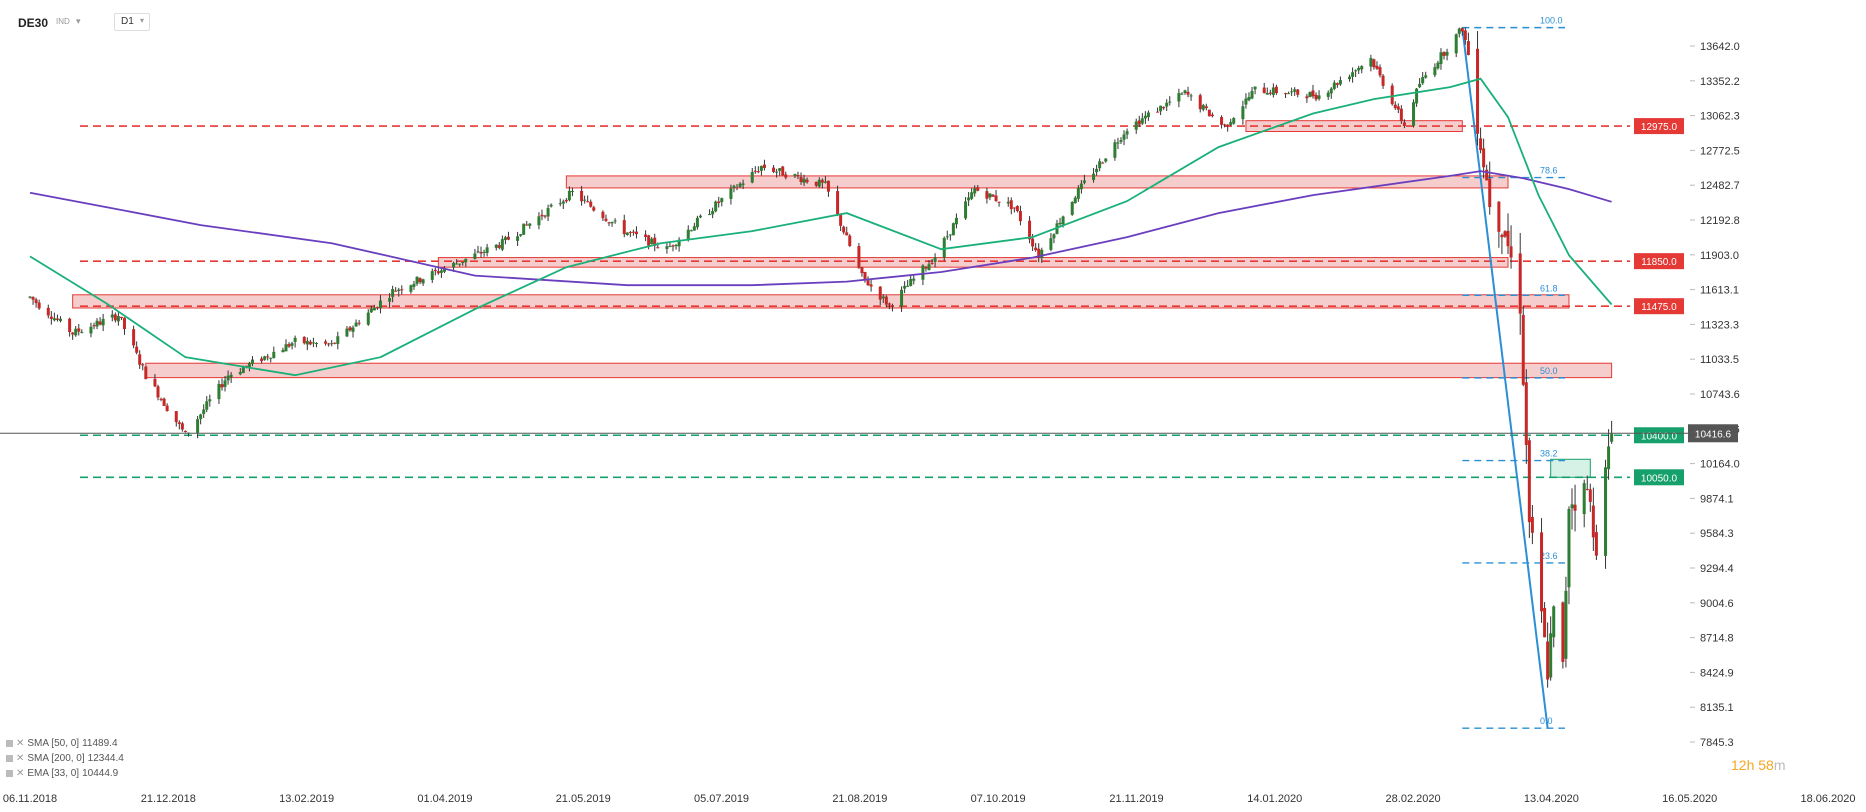  What do you see at coordinates (65, 743) in the screenshot?
I see `legend-item-sma50: ✕ SMA [50, 0] 11489.4` at bounding box center [65, 743].